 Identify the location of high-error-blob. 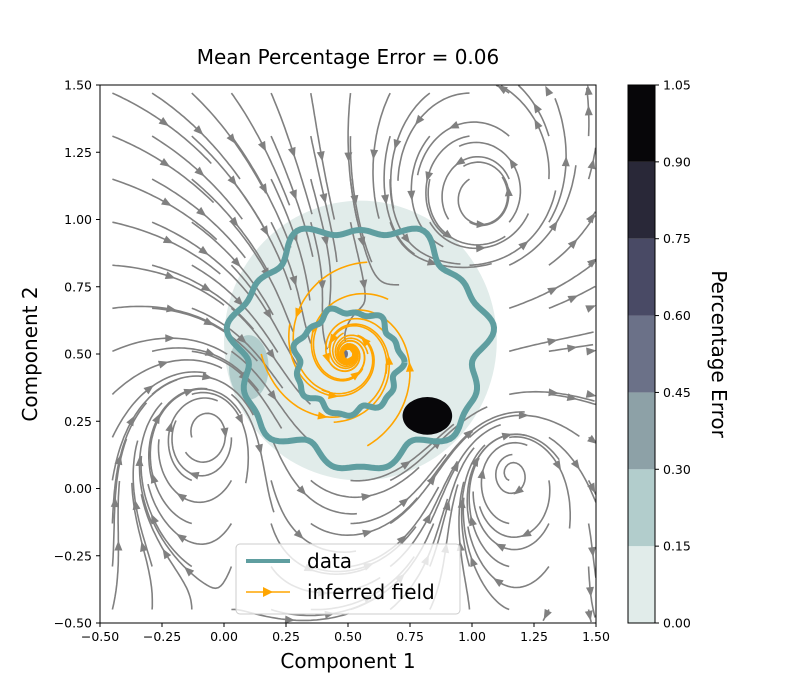
(427, 416).